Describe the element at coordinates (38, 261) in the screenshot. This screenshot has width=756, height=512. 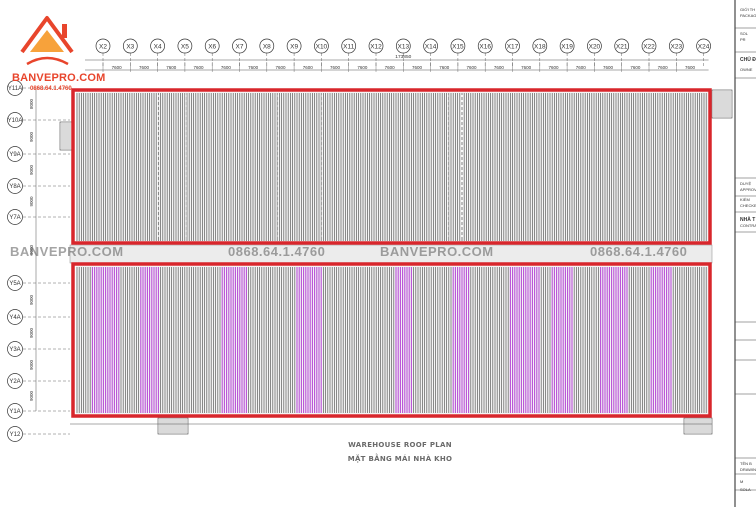
I see `grid-rows: Y11A Y10A Y9A Y8A Y7A Y5A Y4A Y3A Y2A Y1A Y12` at that location.